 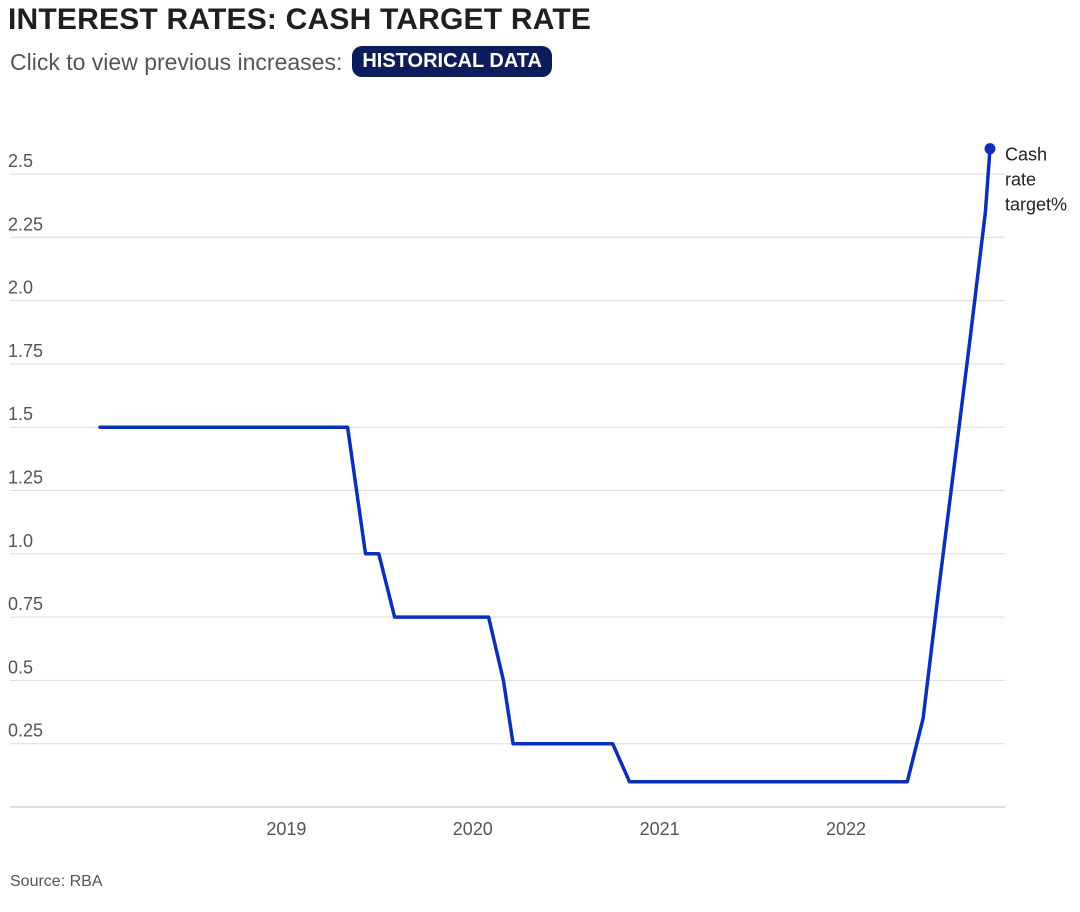 What do you see at coordinates (25, 731) in the screenshot?
I see `y-tick-label: 0.25` at bounding box center [25, 731].